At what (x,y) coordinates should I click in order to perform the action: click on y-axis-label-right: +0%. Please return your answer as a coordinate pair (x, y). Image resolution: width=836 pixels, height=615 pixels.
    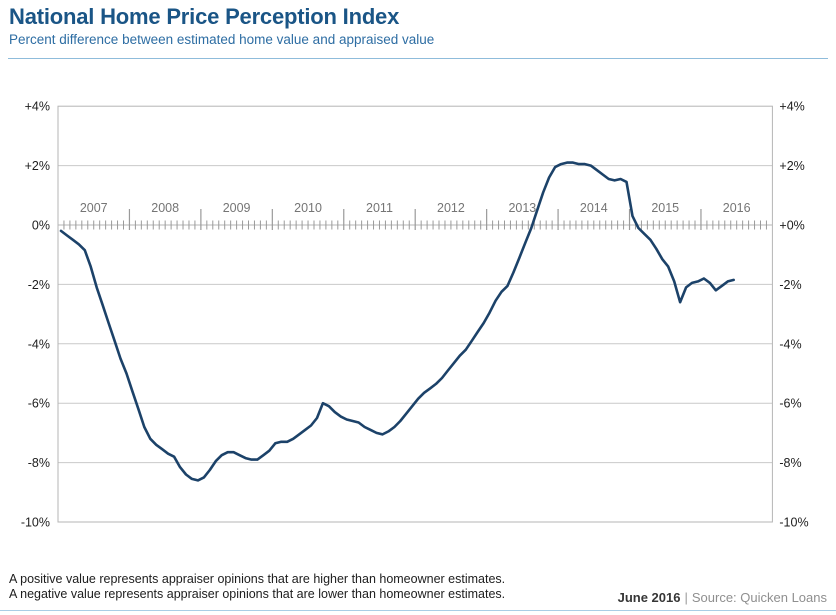
    Looking at the image, I should click on (791, 226).